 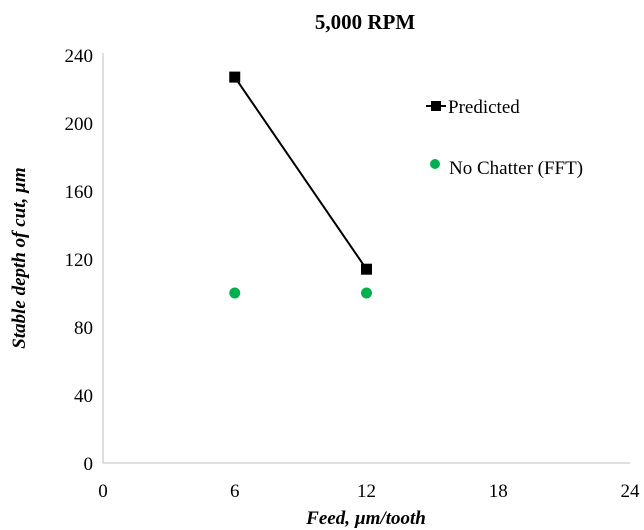 I want to click on legend-predicted-marker, so click(x=436, y=106).